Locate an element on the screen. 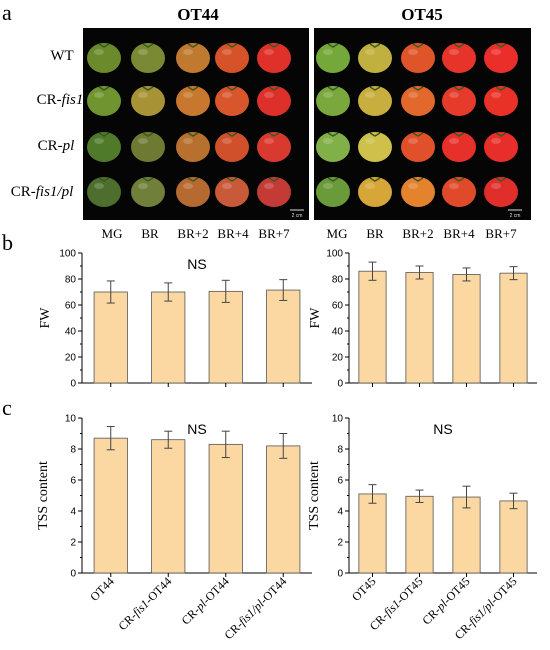  row-label-wt: WT is located at coordinates (61, 56).